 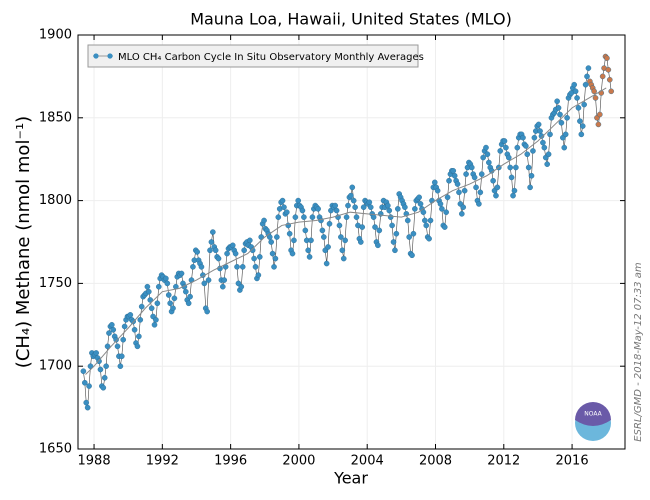 I want to click on y-tick-label: 1900, so click(x=55, y=35).